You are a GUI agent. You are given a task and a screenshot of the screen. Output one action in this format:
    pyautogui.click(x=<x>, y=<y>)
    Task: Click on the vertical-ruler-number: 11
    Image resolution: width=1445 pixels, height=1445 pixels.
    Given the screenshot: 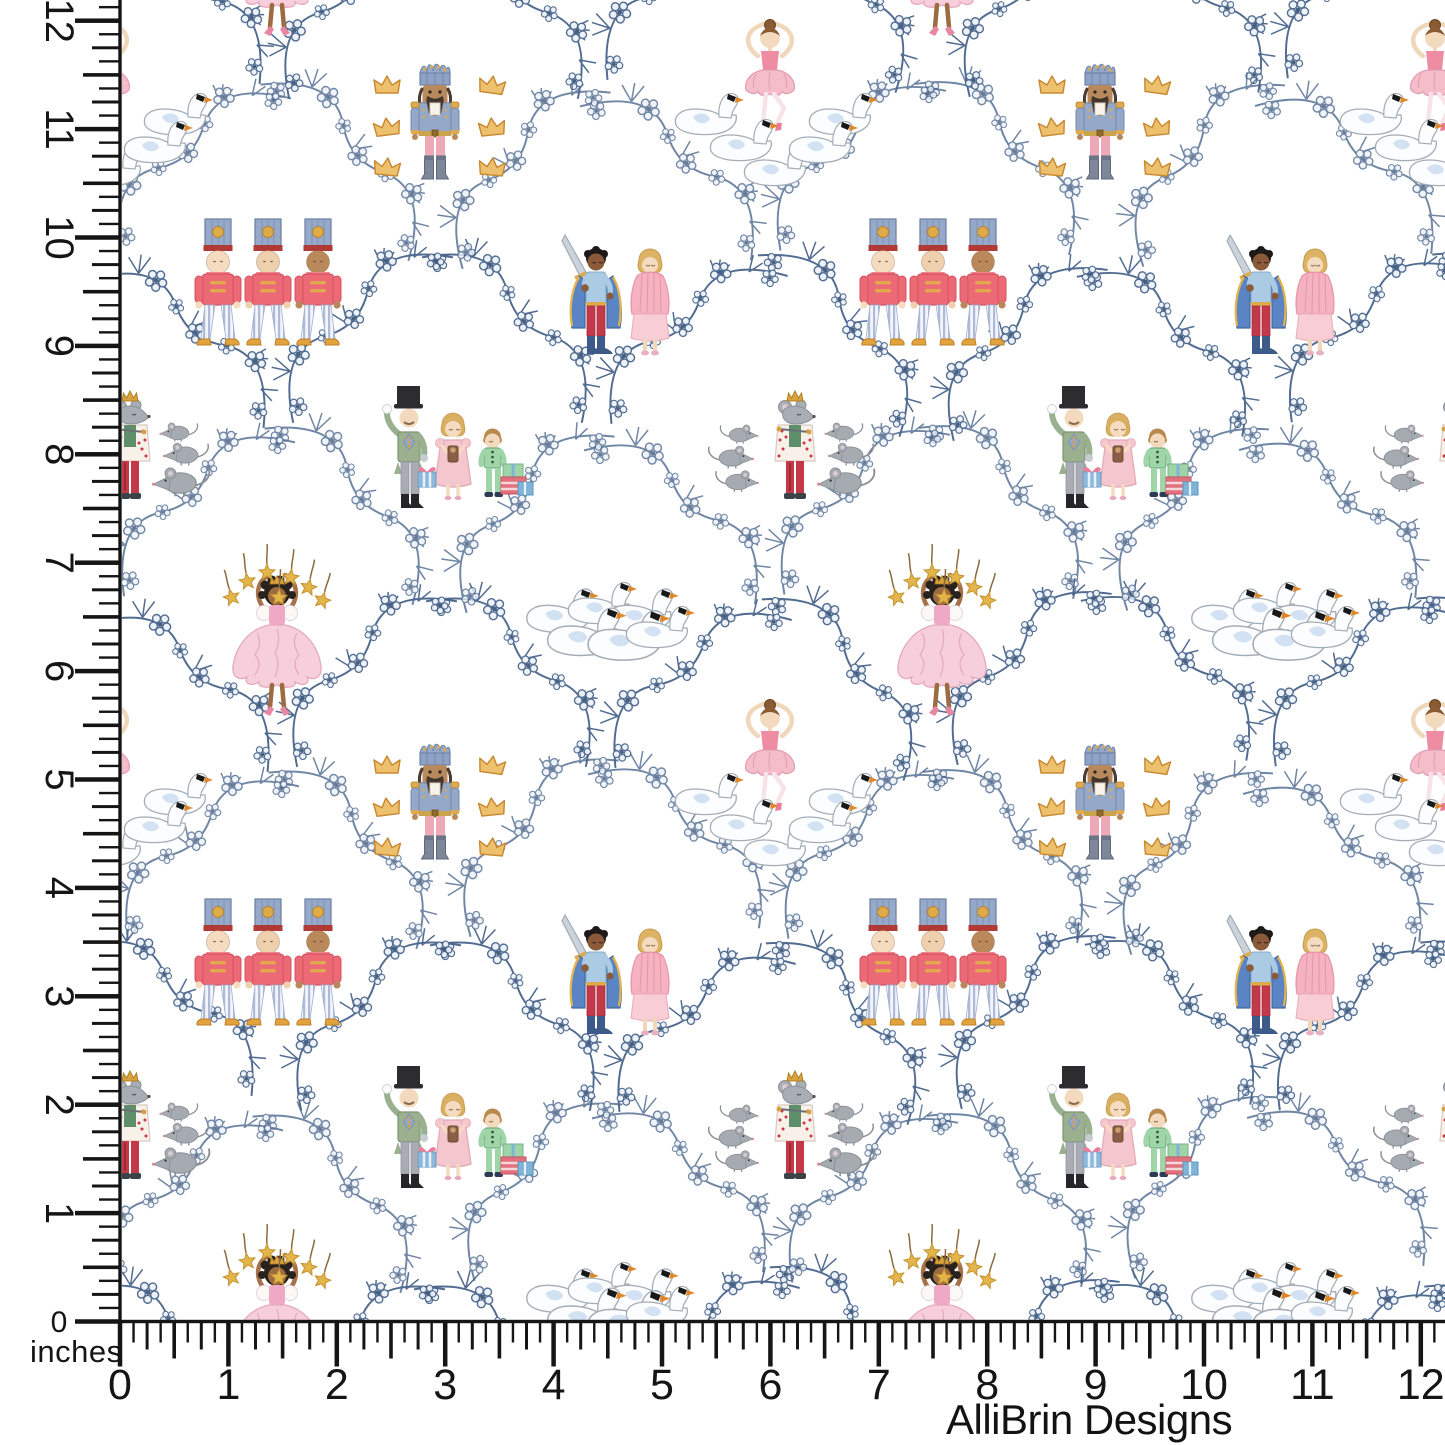 What is the action you would take?
    pyautogui.click(x=59, y=129)
    